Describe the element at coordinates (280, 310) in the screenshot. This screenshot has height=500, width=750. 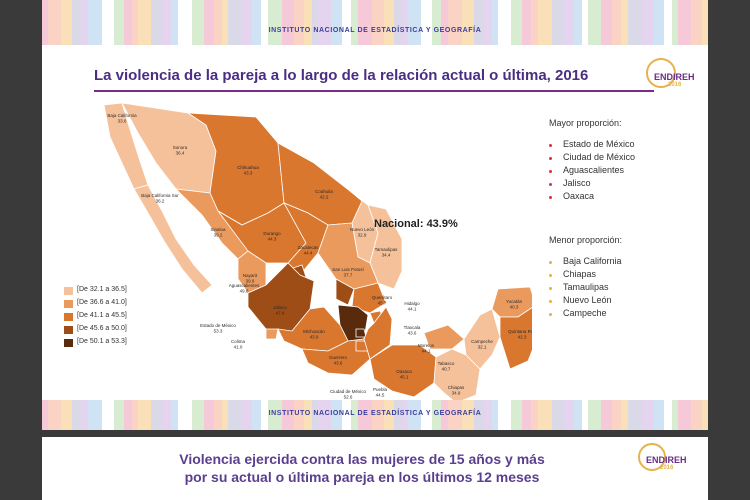
I see `map-state-label: Jalisco 47.4` at that location.